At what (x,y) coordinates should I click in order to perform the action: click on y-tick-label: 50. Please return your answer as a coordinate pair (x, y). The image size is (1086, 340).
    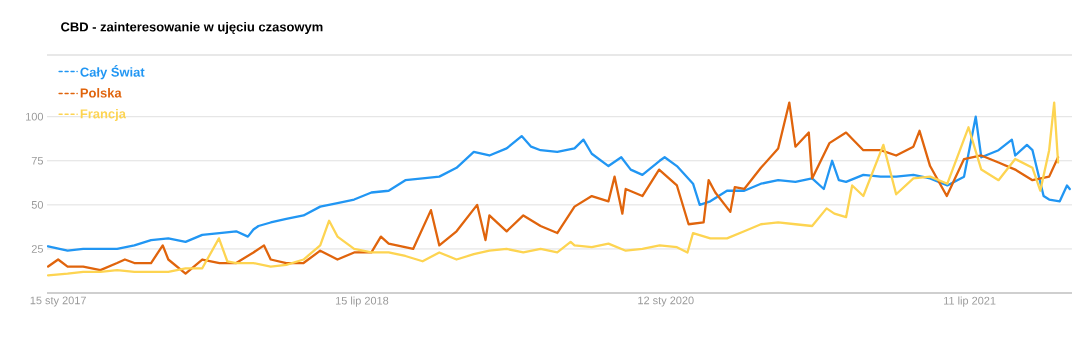
    Looking at the image, I should click on (37, 204).